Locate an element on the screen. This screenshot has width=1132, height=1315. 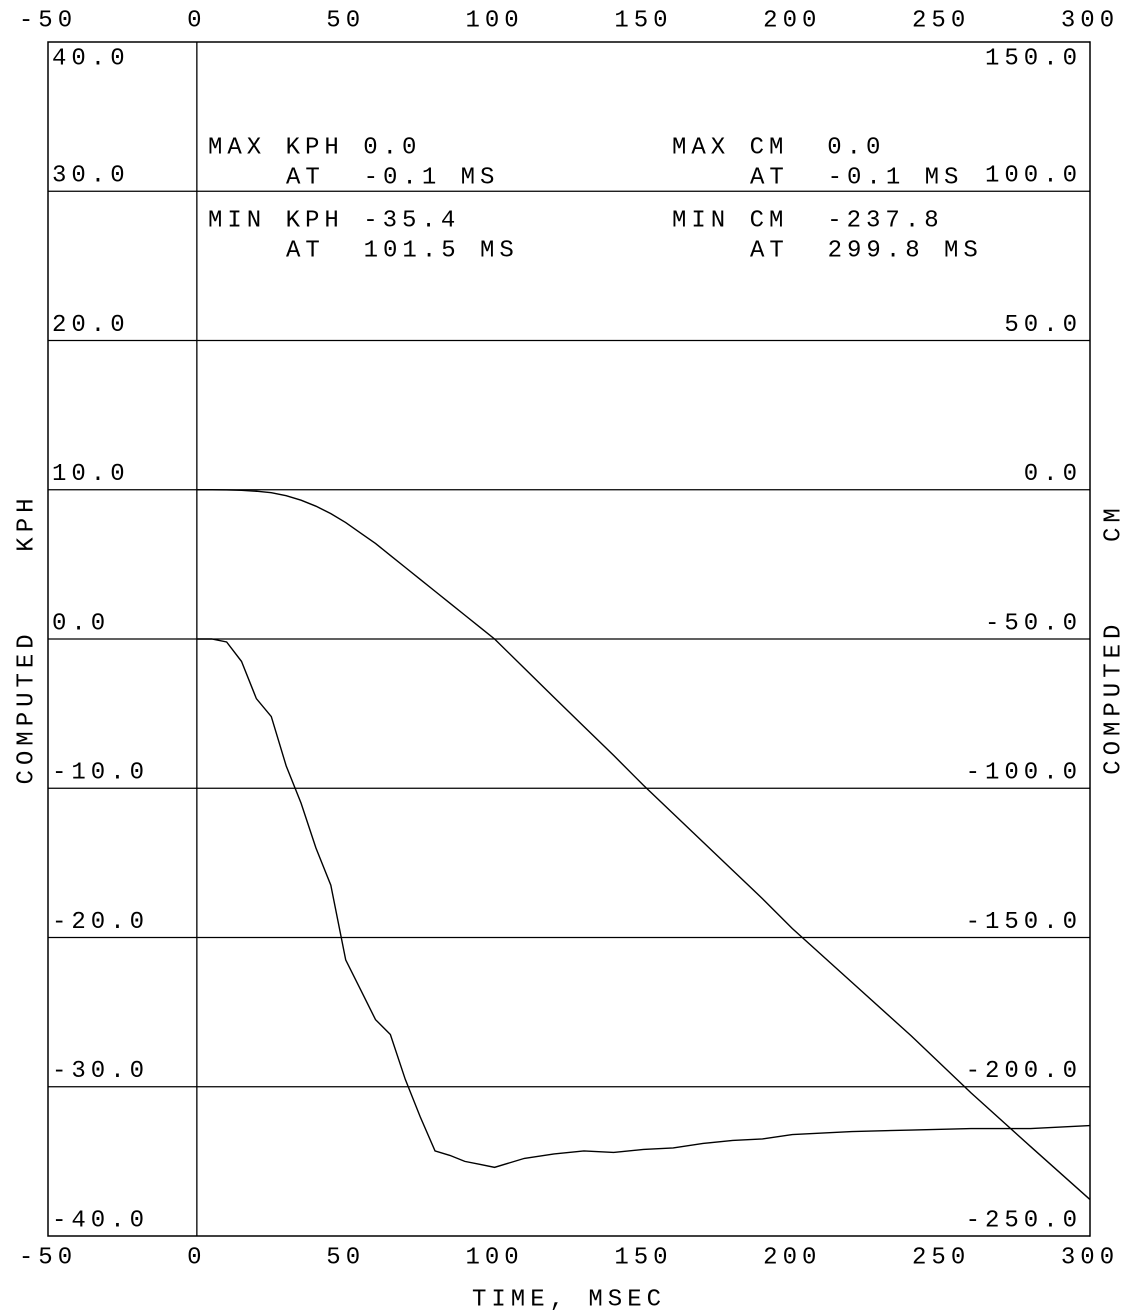
y-tick-label: -40.0 is located at coordinates (100, 1220).